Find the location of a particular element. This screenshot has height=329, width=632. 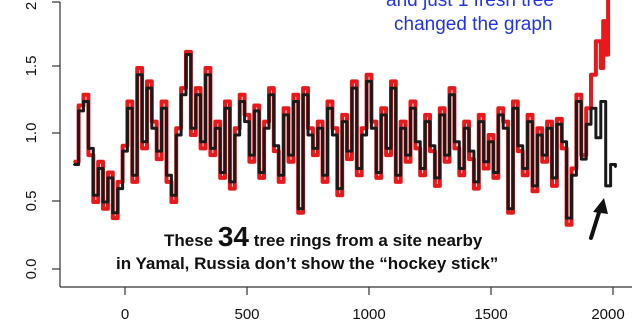

annotation-black-number: 34 is located at coordinates (234, 236).